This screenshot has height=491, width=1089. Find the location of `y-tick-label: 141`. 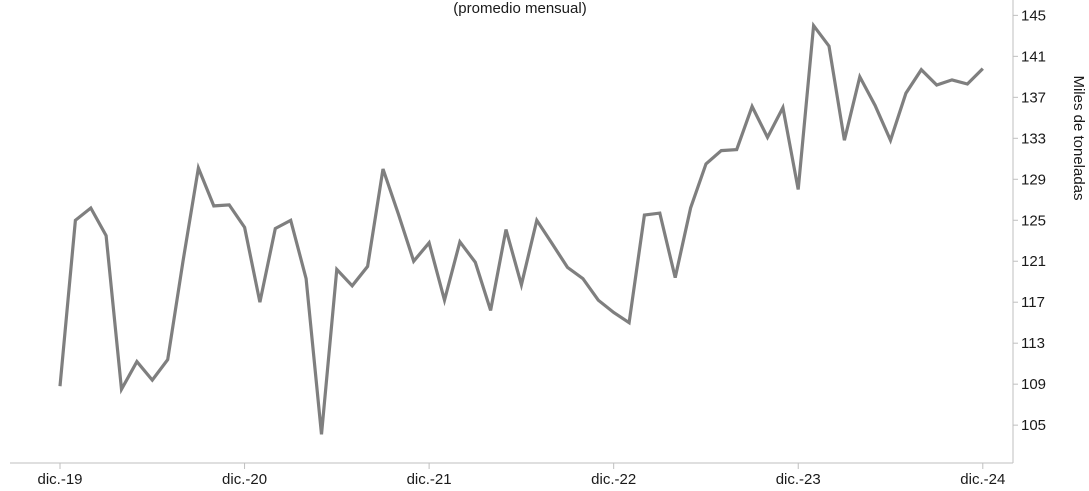

y-tick-label: 141 is located at coordinates (1033, 56).